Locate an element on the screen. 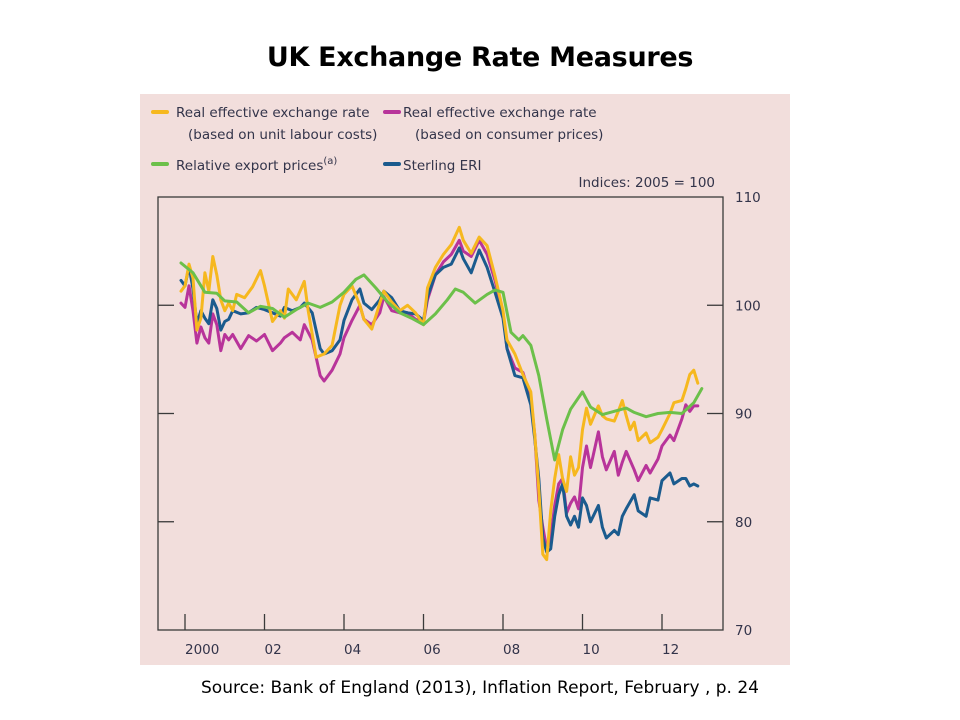 The width and height of the screenshot is (960, 720). x-tick-label: 12 is located at coordinates (670, 650).